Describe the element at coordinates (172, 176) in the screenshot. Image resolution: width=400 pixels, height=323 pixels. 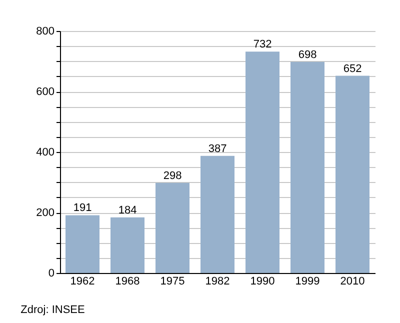
I see `data-label: 298` at that location.